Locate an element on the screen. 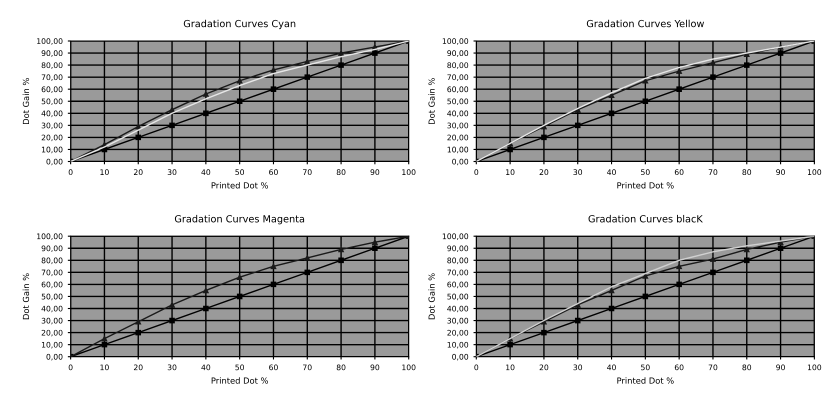 The height and width of the screenshot is (410, 831). chart-title: Gradation Curves Cyan is located at coordinates (240, 25).